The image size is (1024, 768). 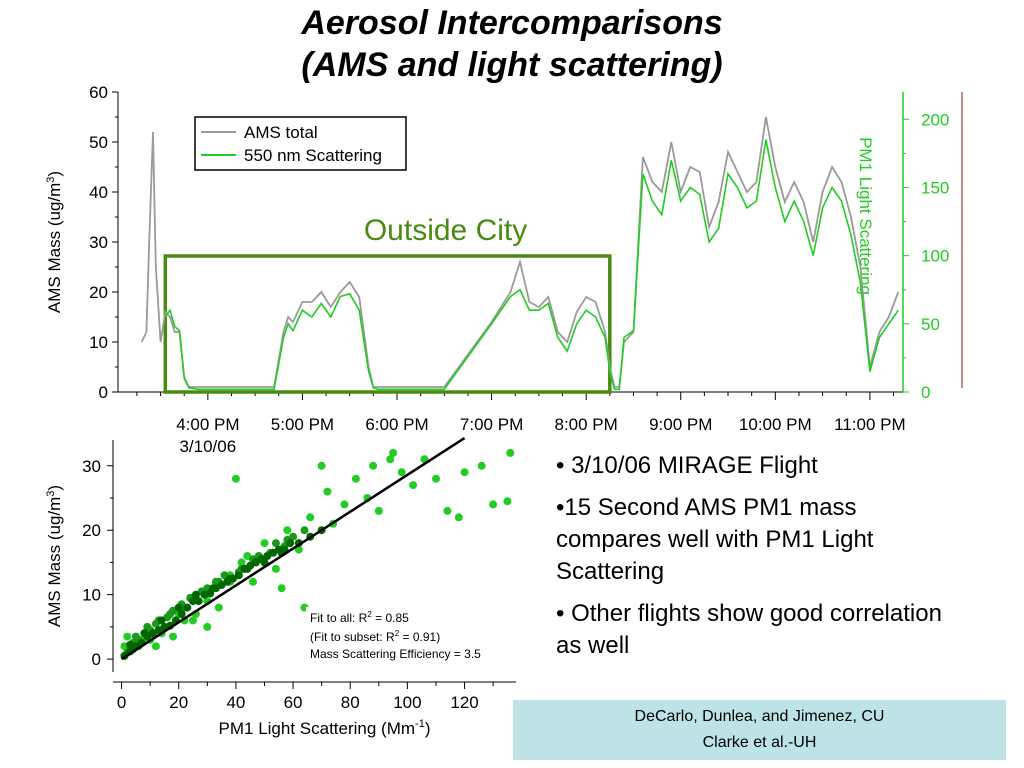 I want to click on scatter-y-tick-label: 30, so click(x=91, y=466).